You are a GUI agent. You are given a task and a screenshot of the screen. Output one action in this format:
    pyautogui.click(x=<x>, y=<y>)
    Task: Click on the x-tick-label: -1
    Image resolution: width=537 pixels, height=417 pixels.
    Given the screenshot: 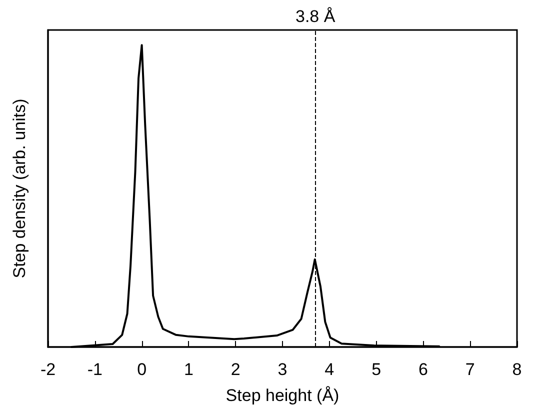 What is the action you would take?
    pyautogui.click(x=94, y=369)
    